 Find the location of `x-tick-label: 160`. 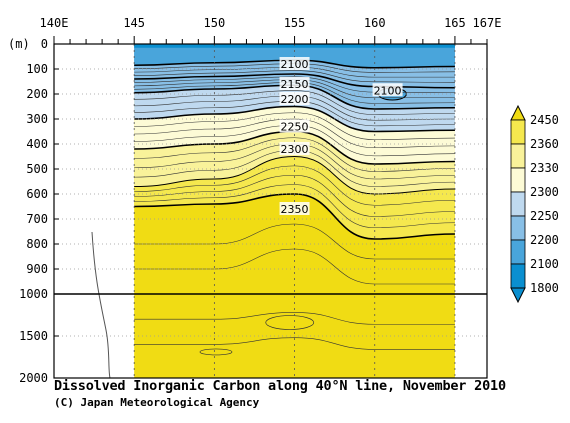

x-tick-label: 160 is located at coordinates (375, 23).